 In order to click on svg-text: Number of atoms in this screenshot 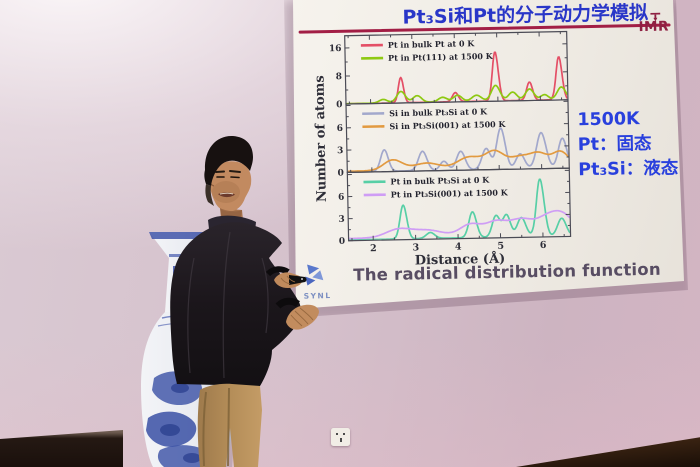, I will do `click(320, 138)`.